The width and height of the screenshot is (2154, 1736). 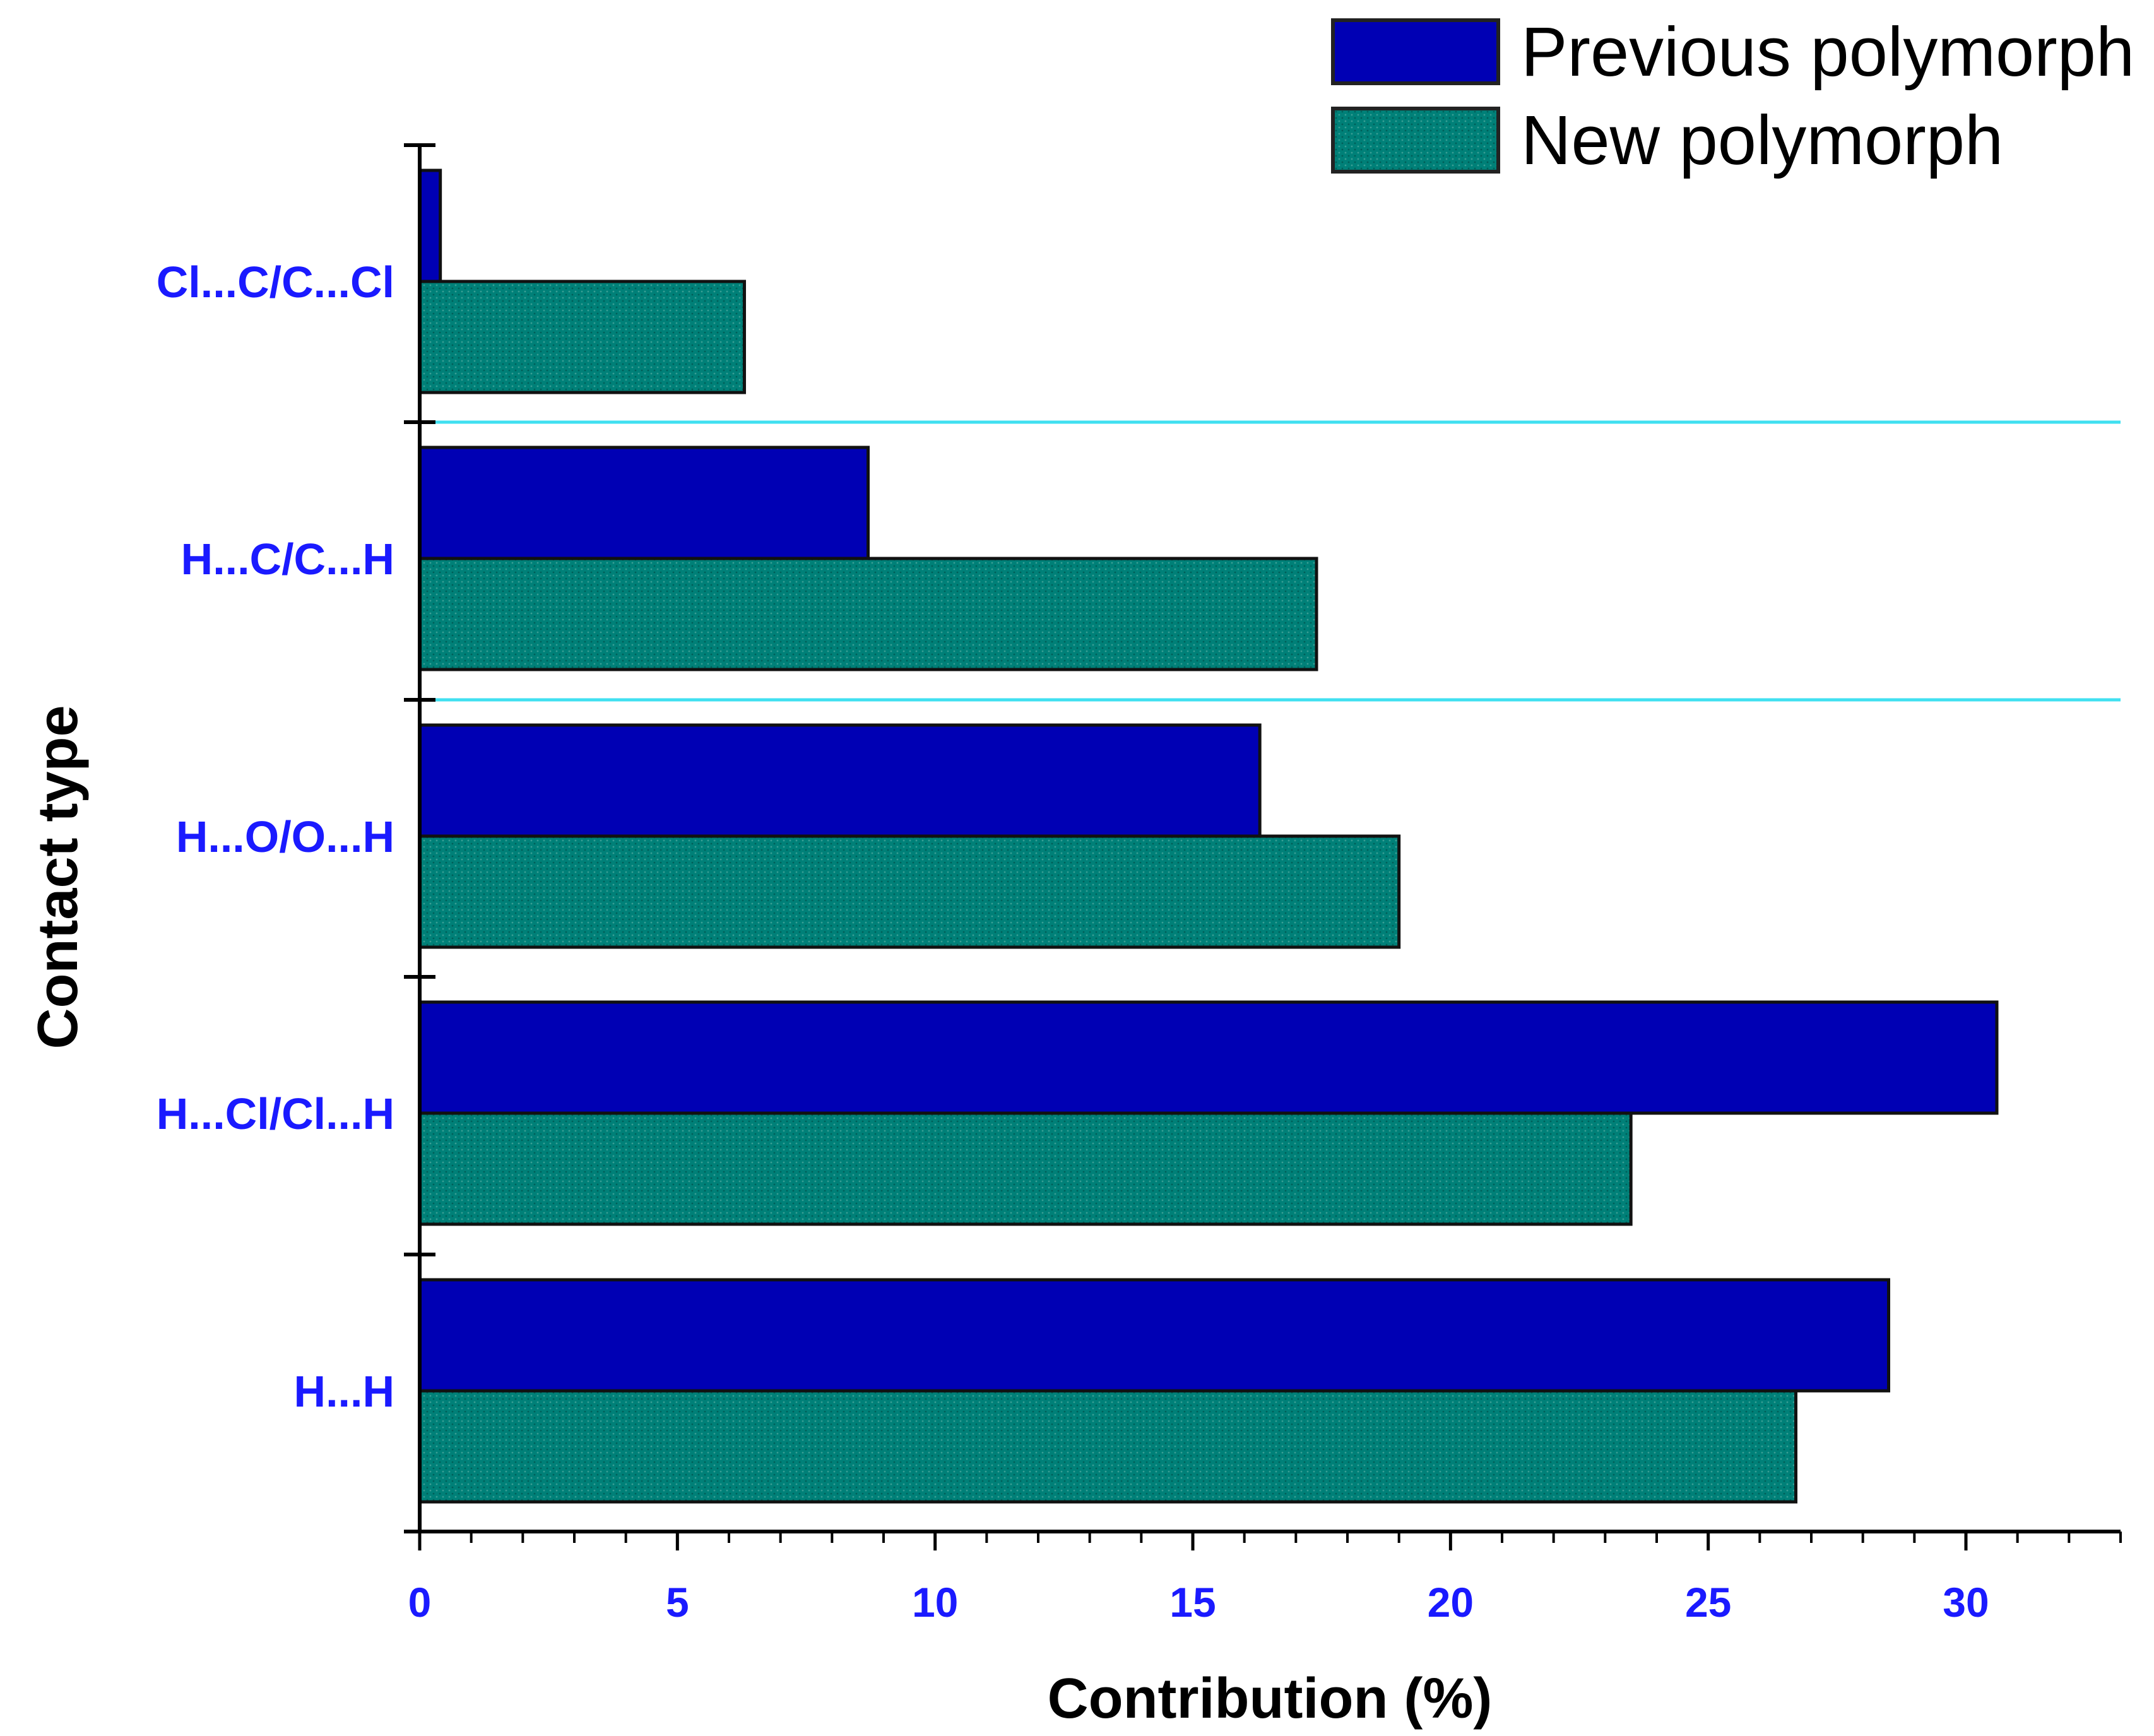 I want to click on bar-previous-polymorph-h-c-c-h, so click(x=644, y=503).